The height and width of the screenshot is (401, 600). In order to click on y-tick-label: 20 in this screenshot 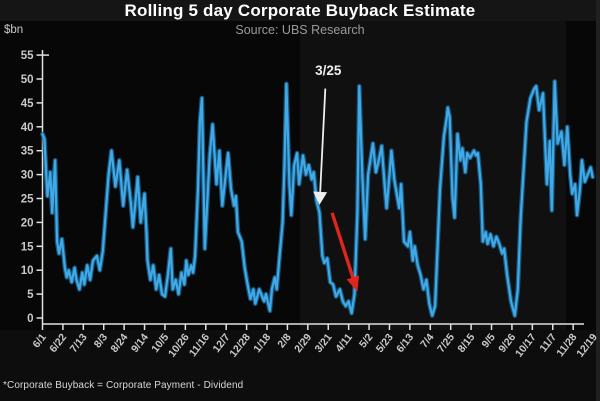, I will do `click(27, 223)`.